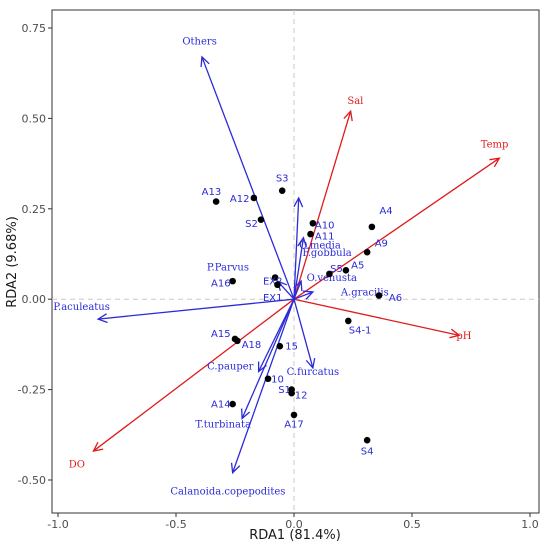 The image size is (548, 550). What do you see at coordinates (364, 293) in the screenshot?
I see `species-label: A.gracilis` at bounding box center [364, 293].